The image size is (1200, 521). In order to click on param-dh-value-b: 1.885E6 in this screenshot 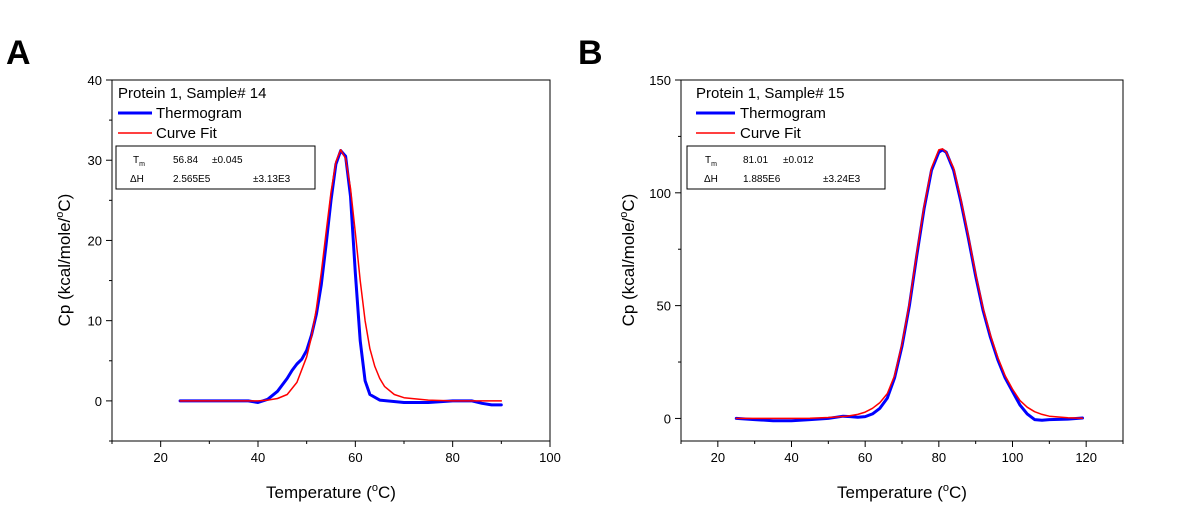, I will do `click(762, 179)`.